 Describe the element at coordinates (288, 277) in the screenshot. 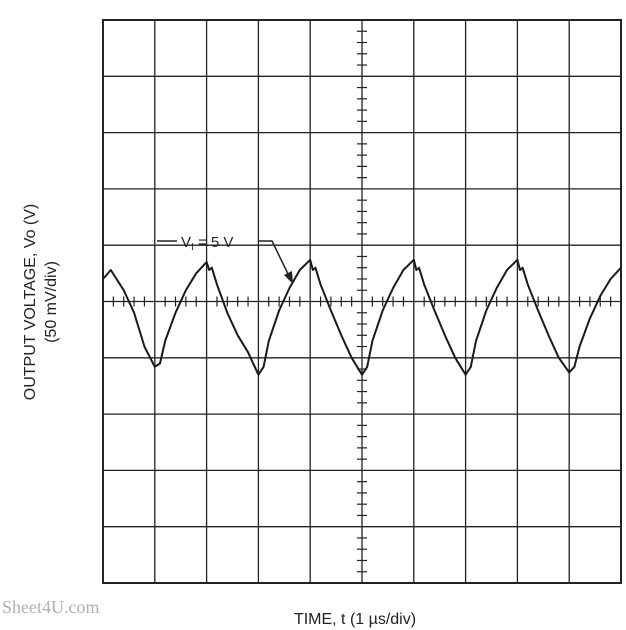

I see `annotation-arrowhead` at that location.